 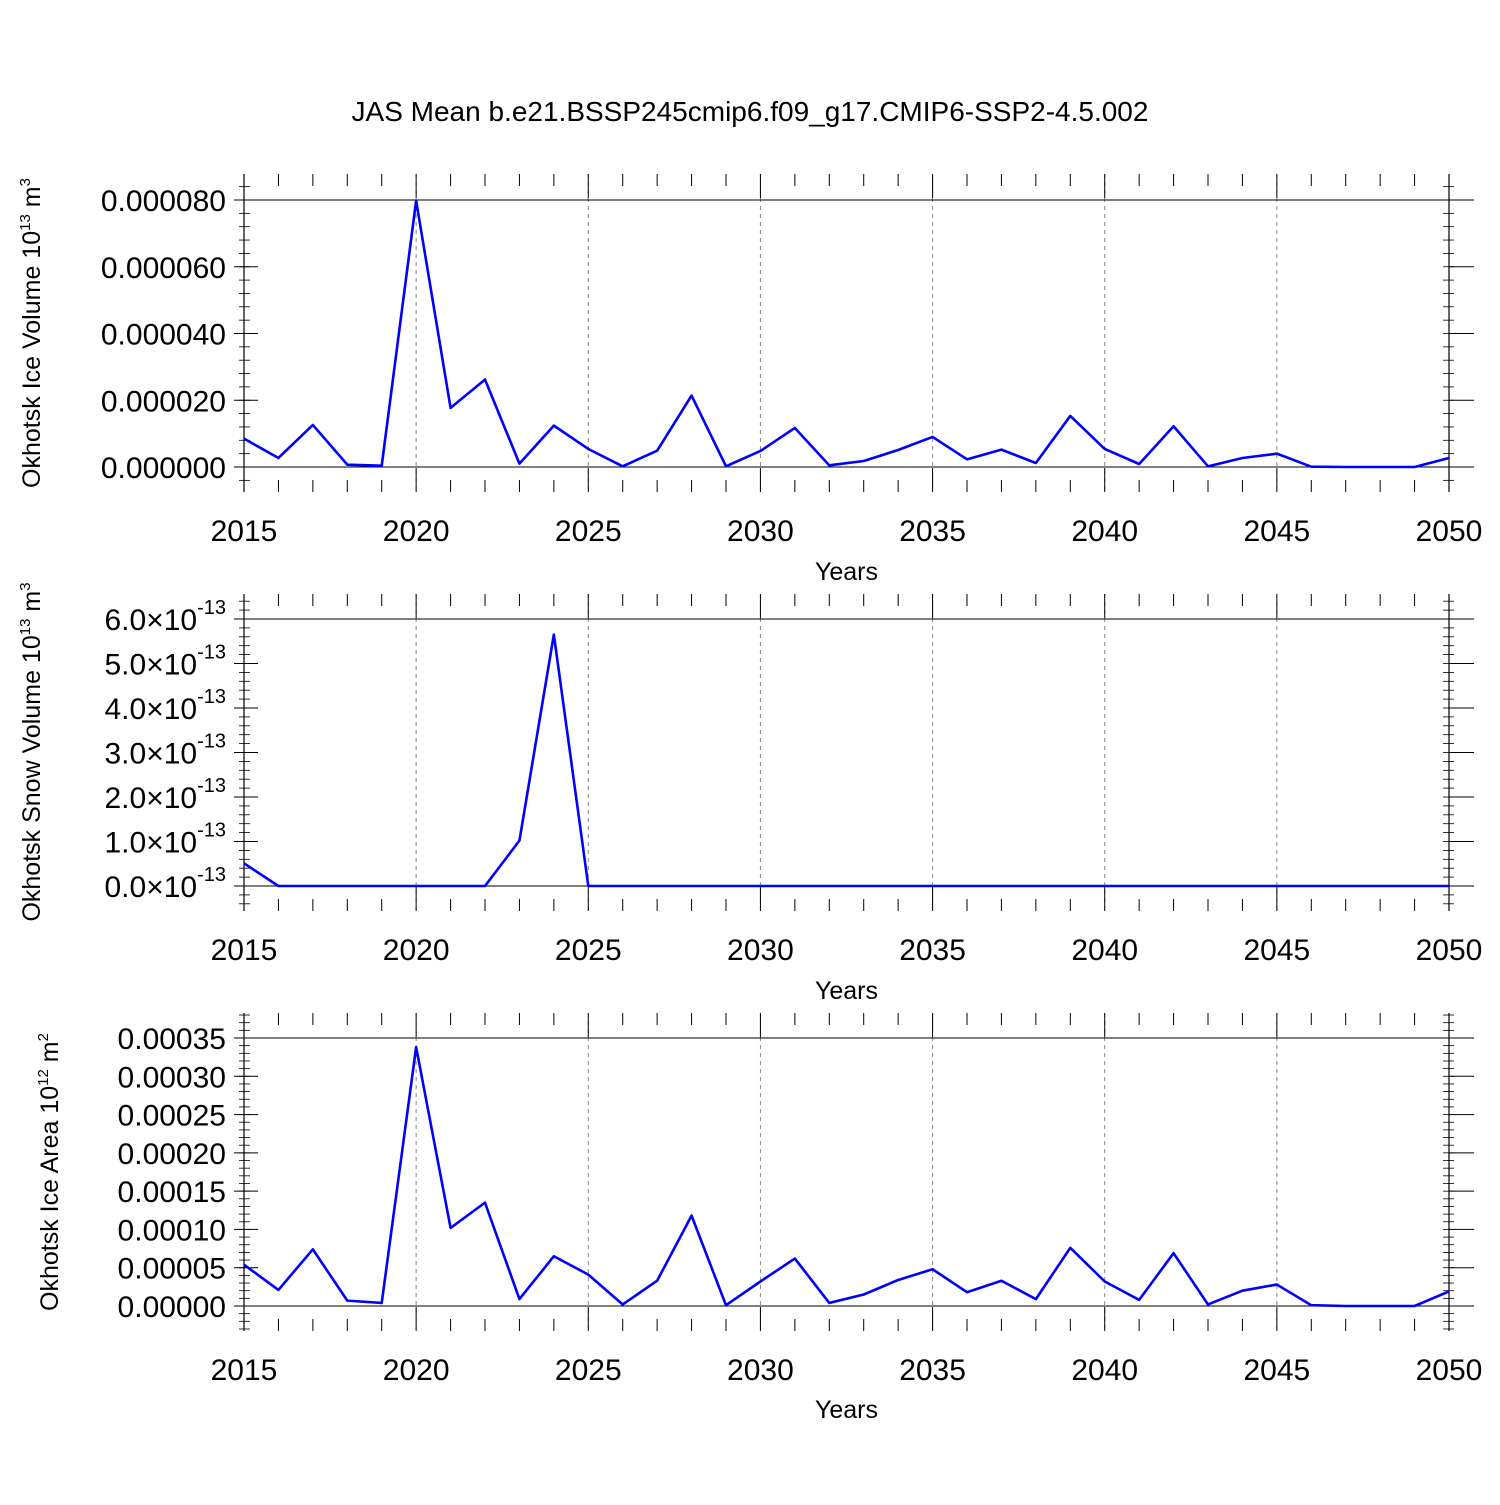 What do you see at coordinates (125, 665) in the screenshot?
I see `y-tick-mantissa: 5.0` at bounding box center [125, 665].